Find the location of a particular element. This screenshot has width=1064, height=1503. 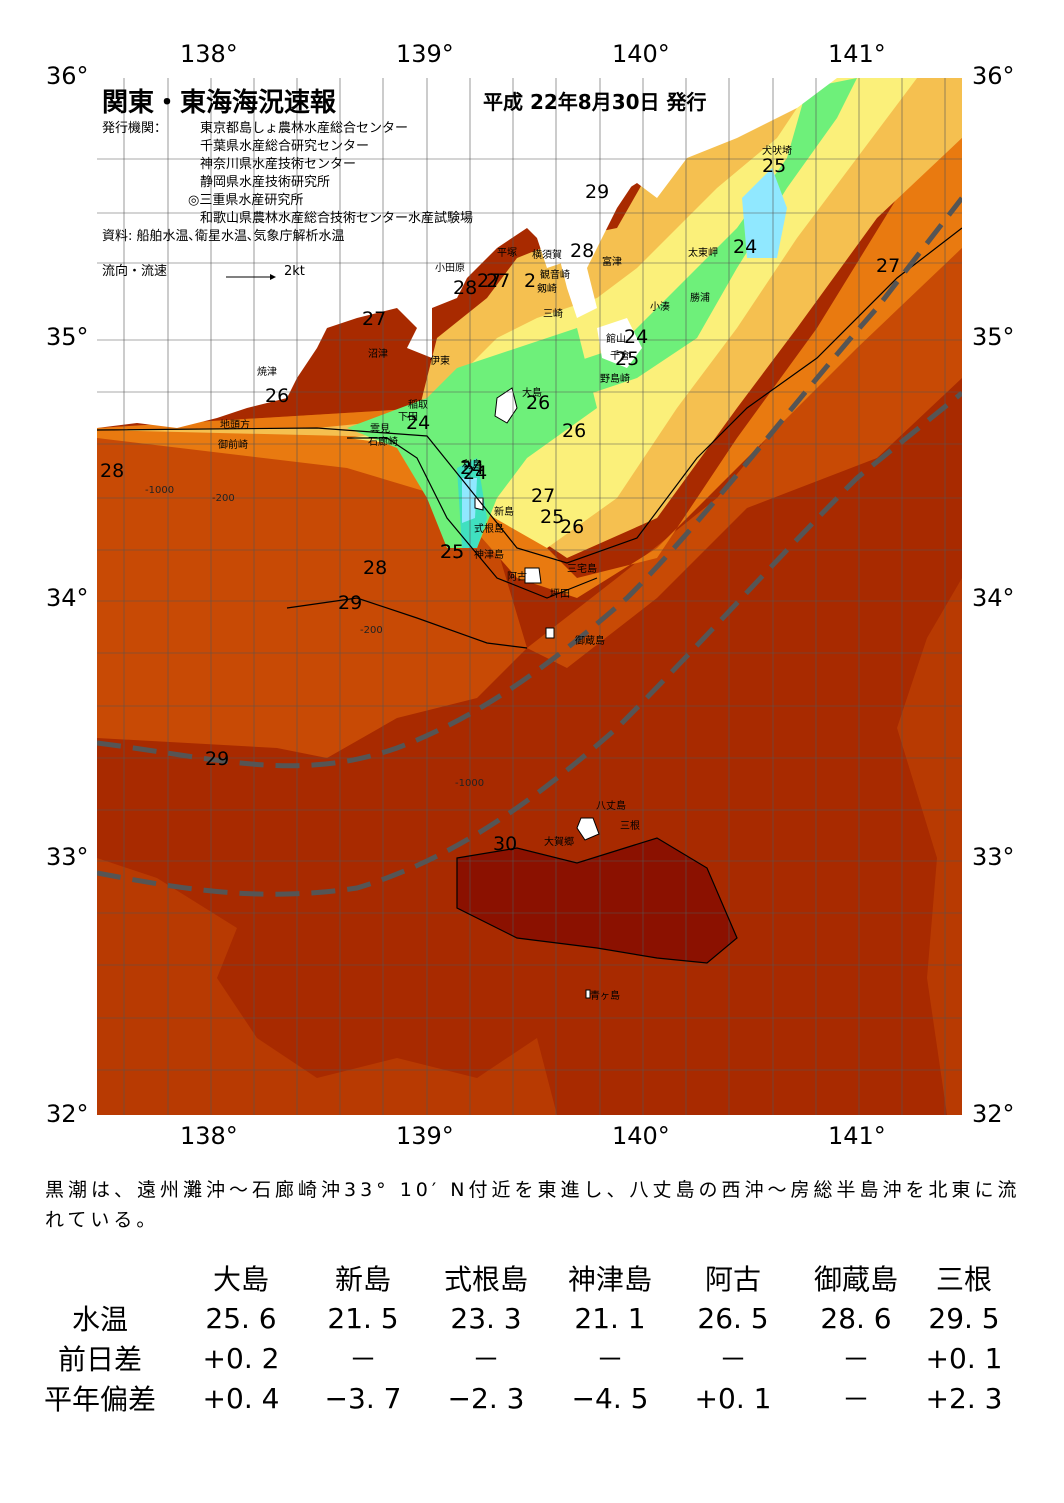

place-name: 三宅島 is located at coordinates (582, 569).